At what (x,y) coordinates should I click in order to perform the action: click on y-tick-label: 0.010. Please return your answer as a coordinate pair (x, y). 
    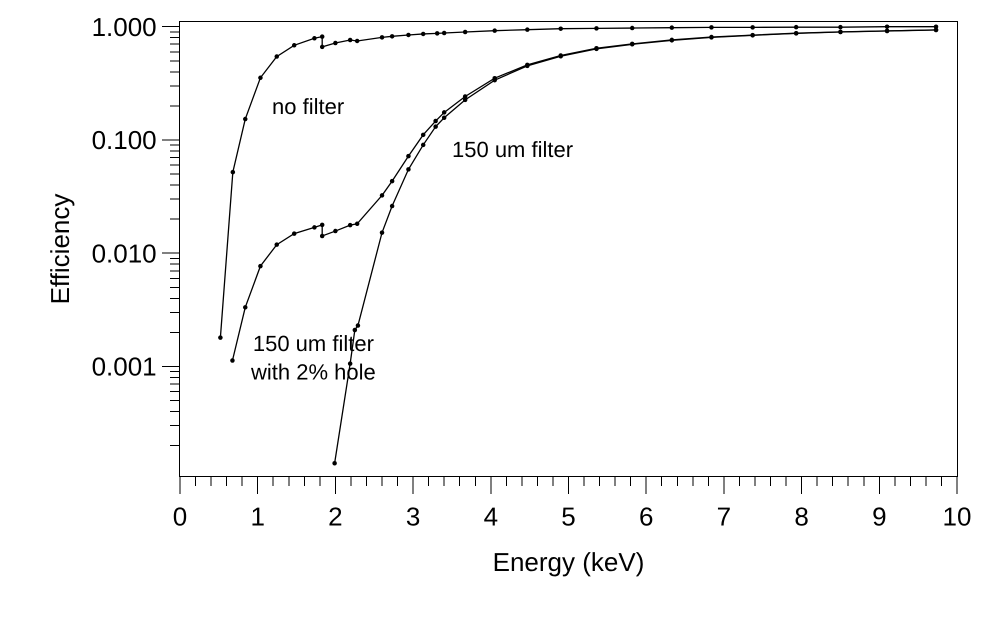
    Looking at the image, I should click on (124, 253).